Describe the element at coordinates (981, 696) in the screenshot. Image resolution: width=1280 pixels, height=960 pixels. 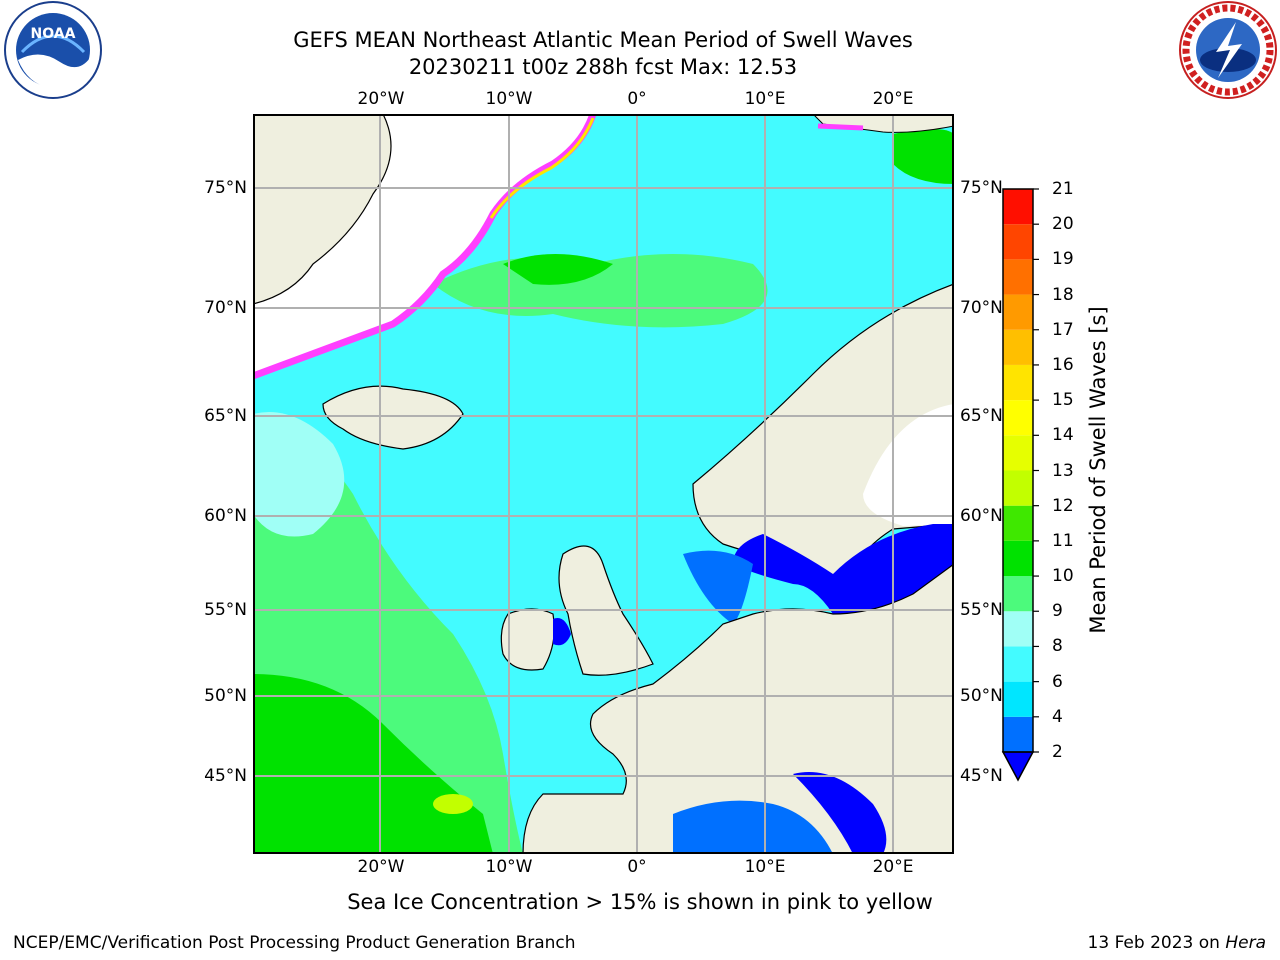
I see `lat-label-right: 50°N` at that location.